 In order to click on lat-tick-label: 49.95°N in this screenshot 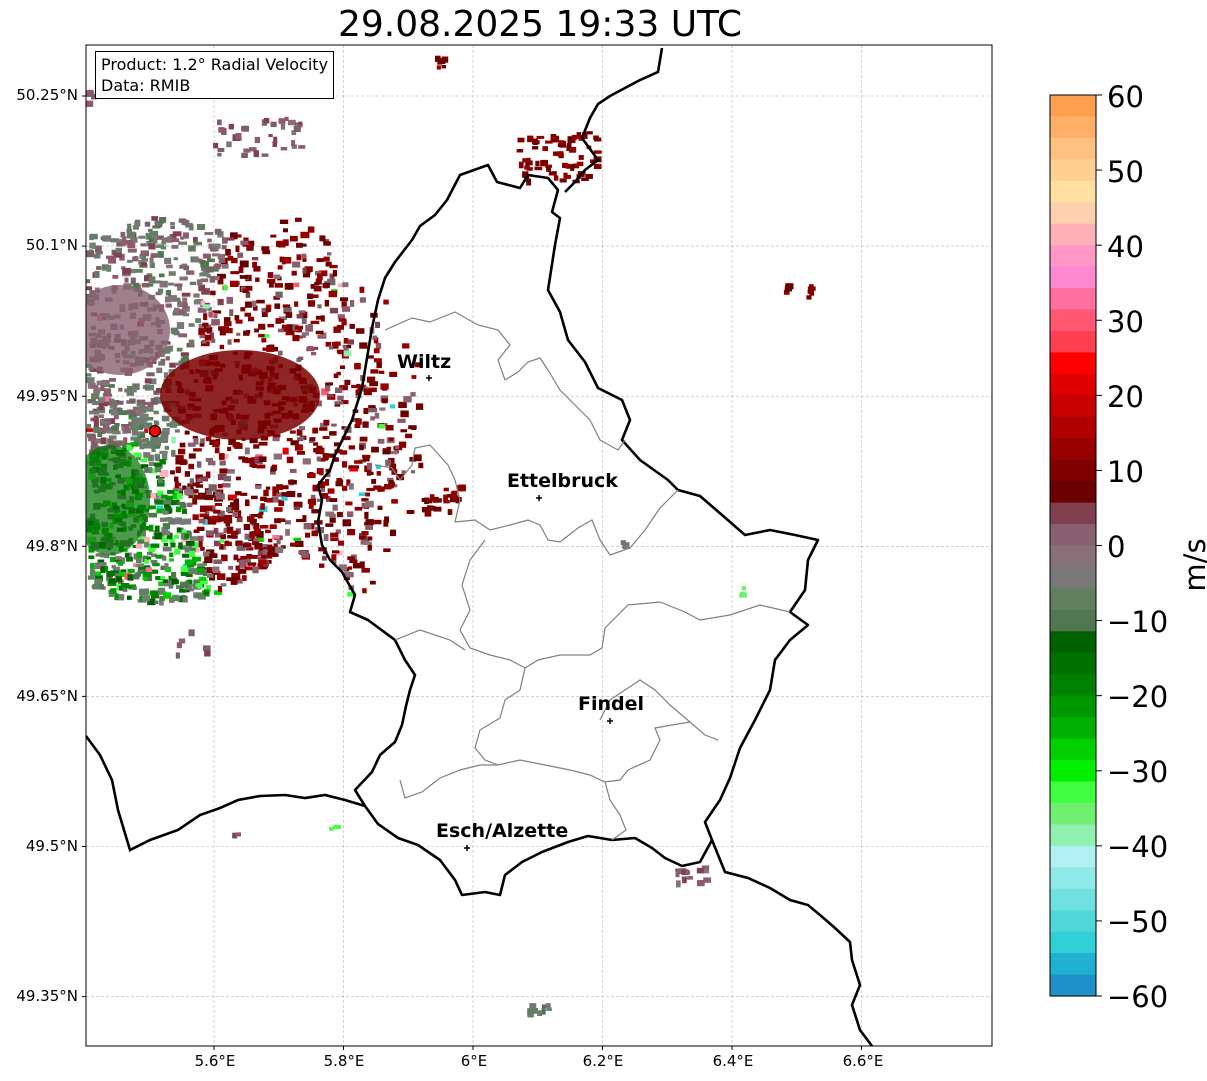, I will do `click(47, 396)`.